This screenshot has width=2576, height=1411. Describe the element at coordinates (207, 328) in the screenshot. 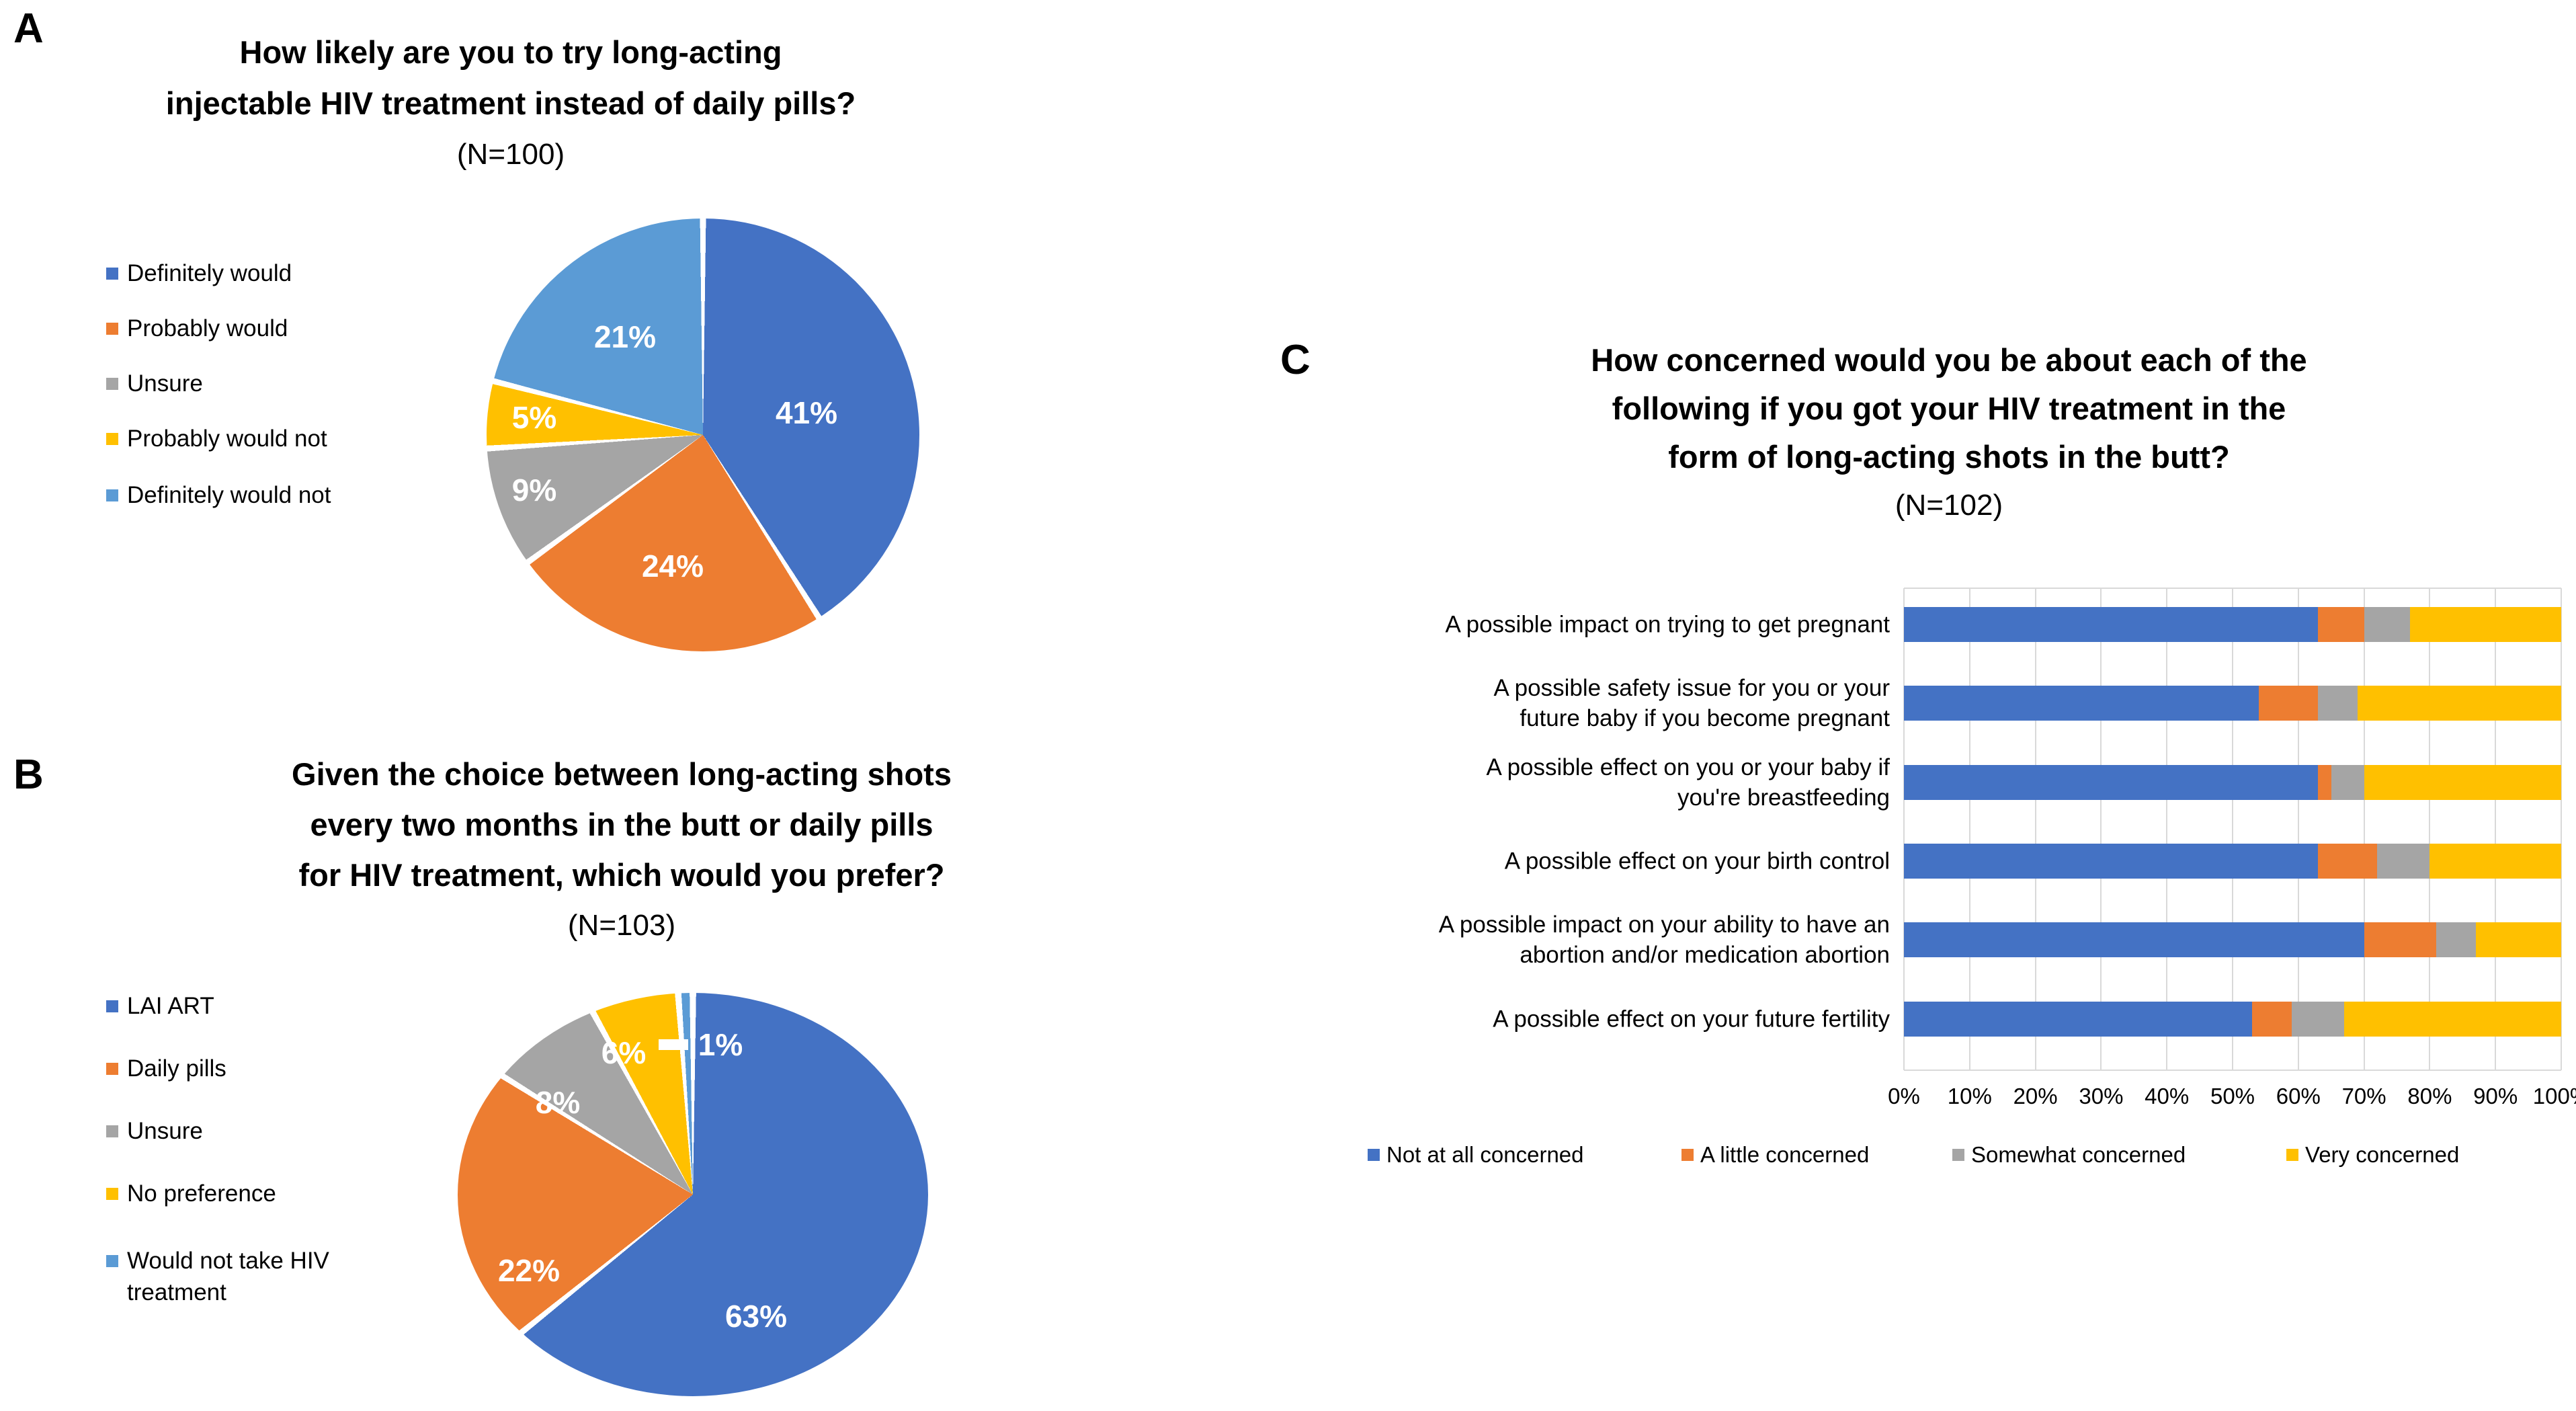

I see `legend-item-label: Probably would` at that location.